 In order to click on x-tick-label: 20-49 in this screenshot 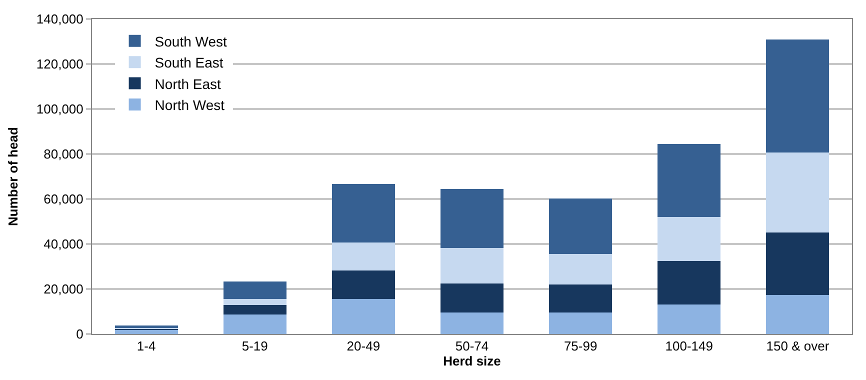, I will do `click(363, 346)`.